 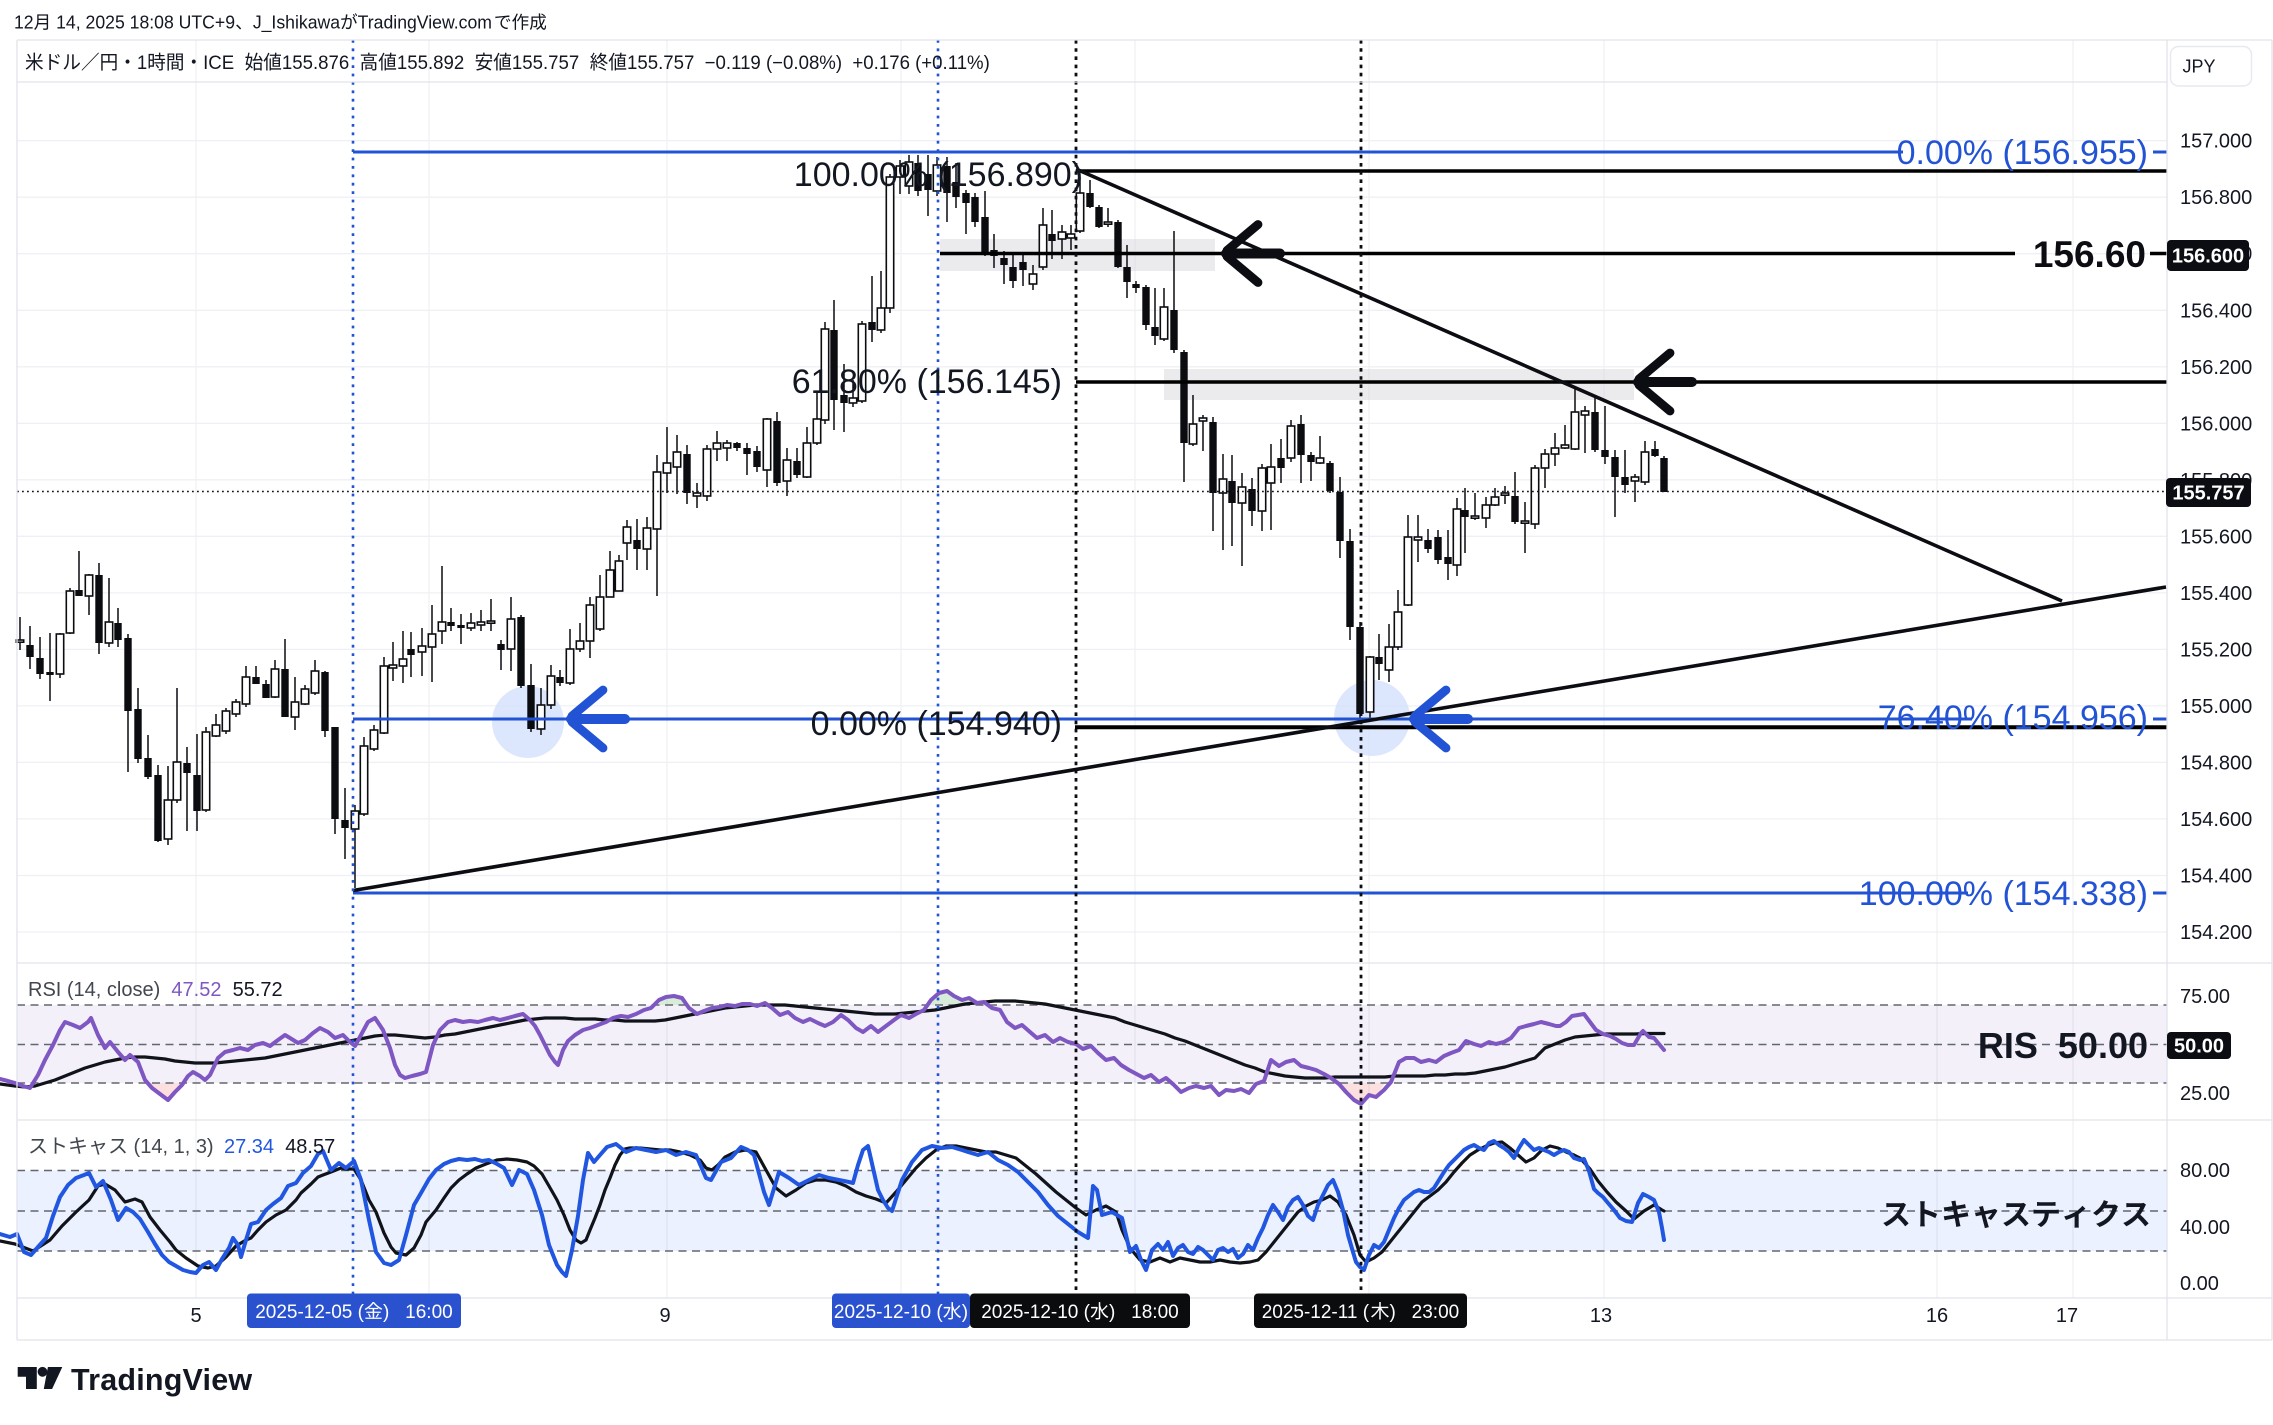 I want to click on svg-text: ) 16:00, so click(x=418, y=1312).